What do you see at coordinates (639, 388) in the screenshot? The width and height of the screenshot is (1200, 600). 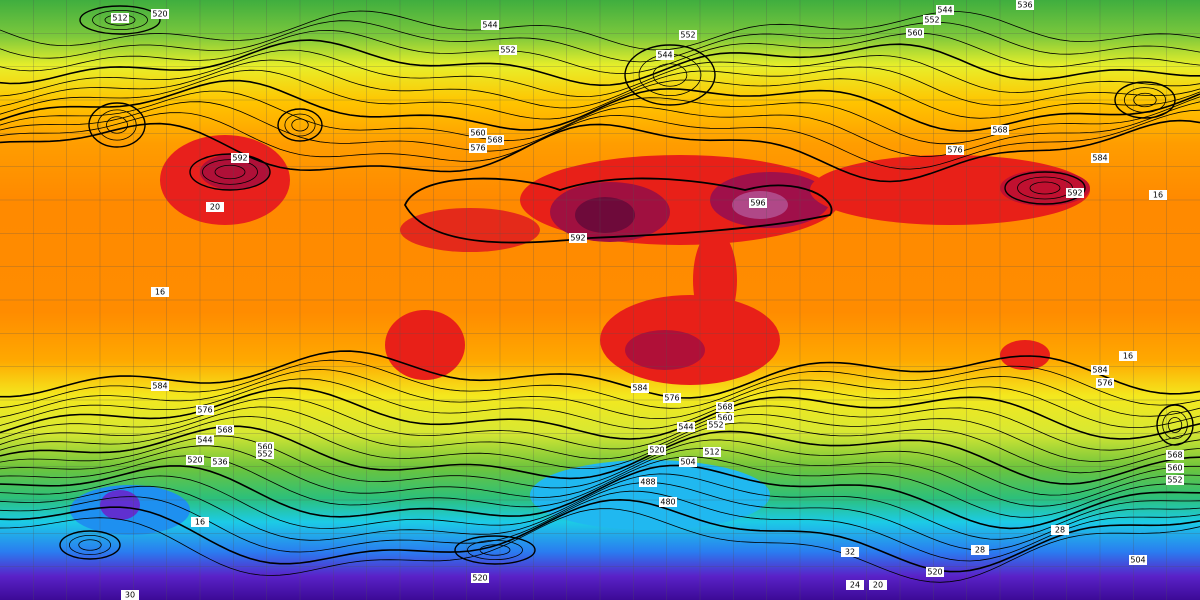 I see `label-text: 584` at bounding box center [639, 388].